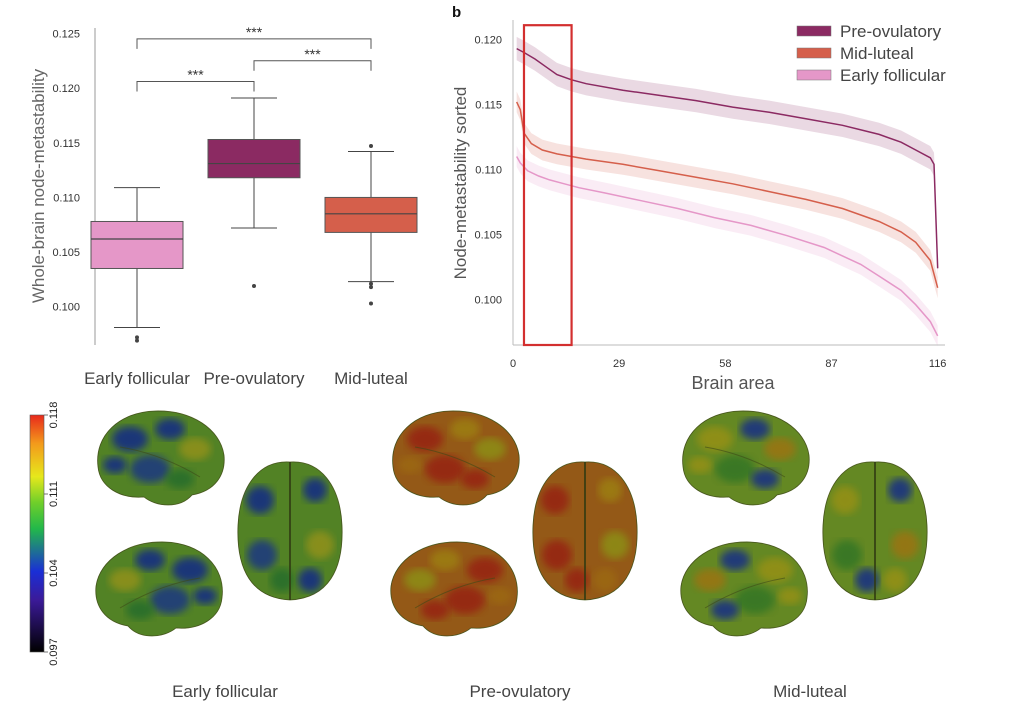 This screenshot has width=1024, height=715. I want to click on box-y-tick-label: 0.120, so click(66, 89).